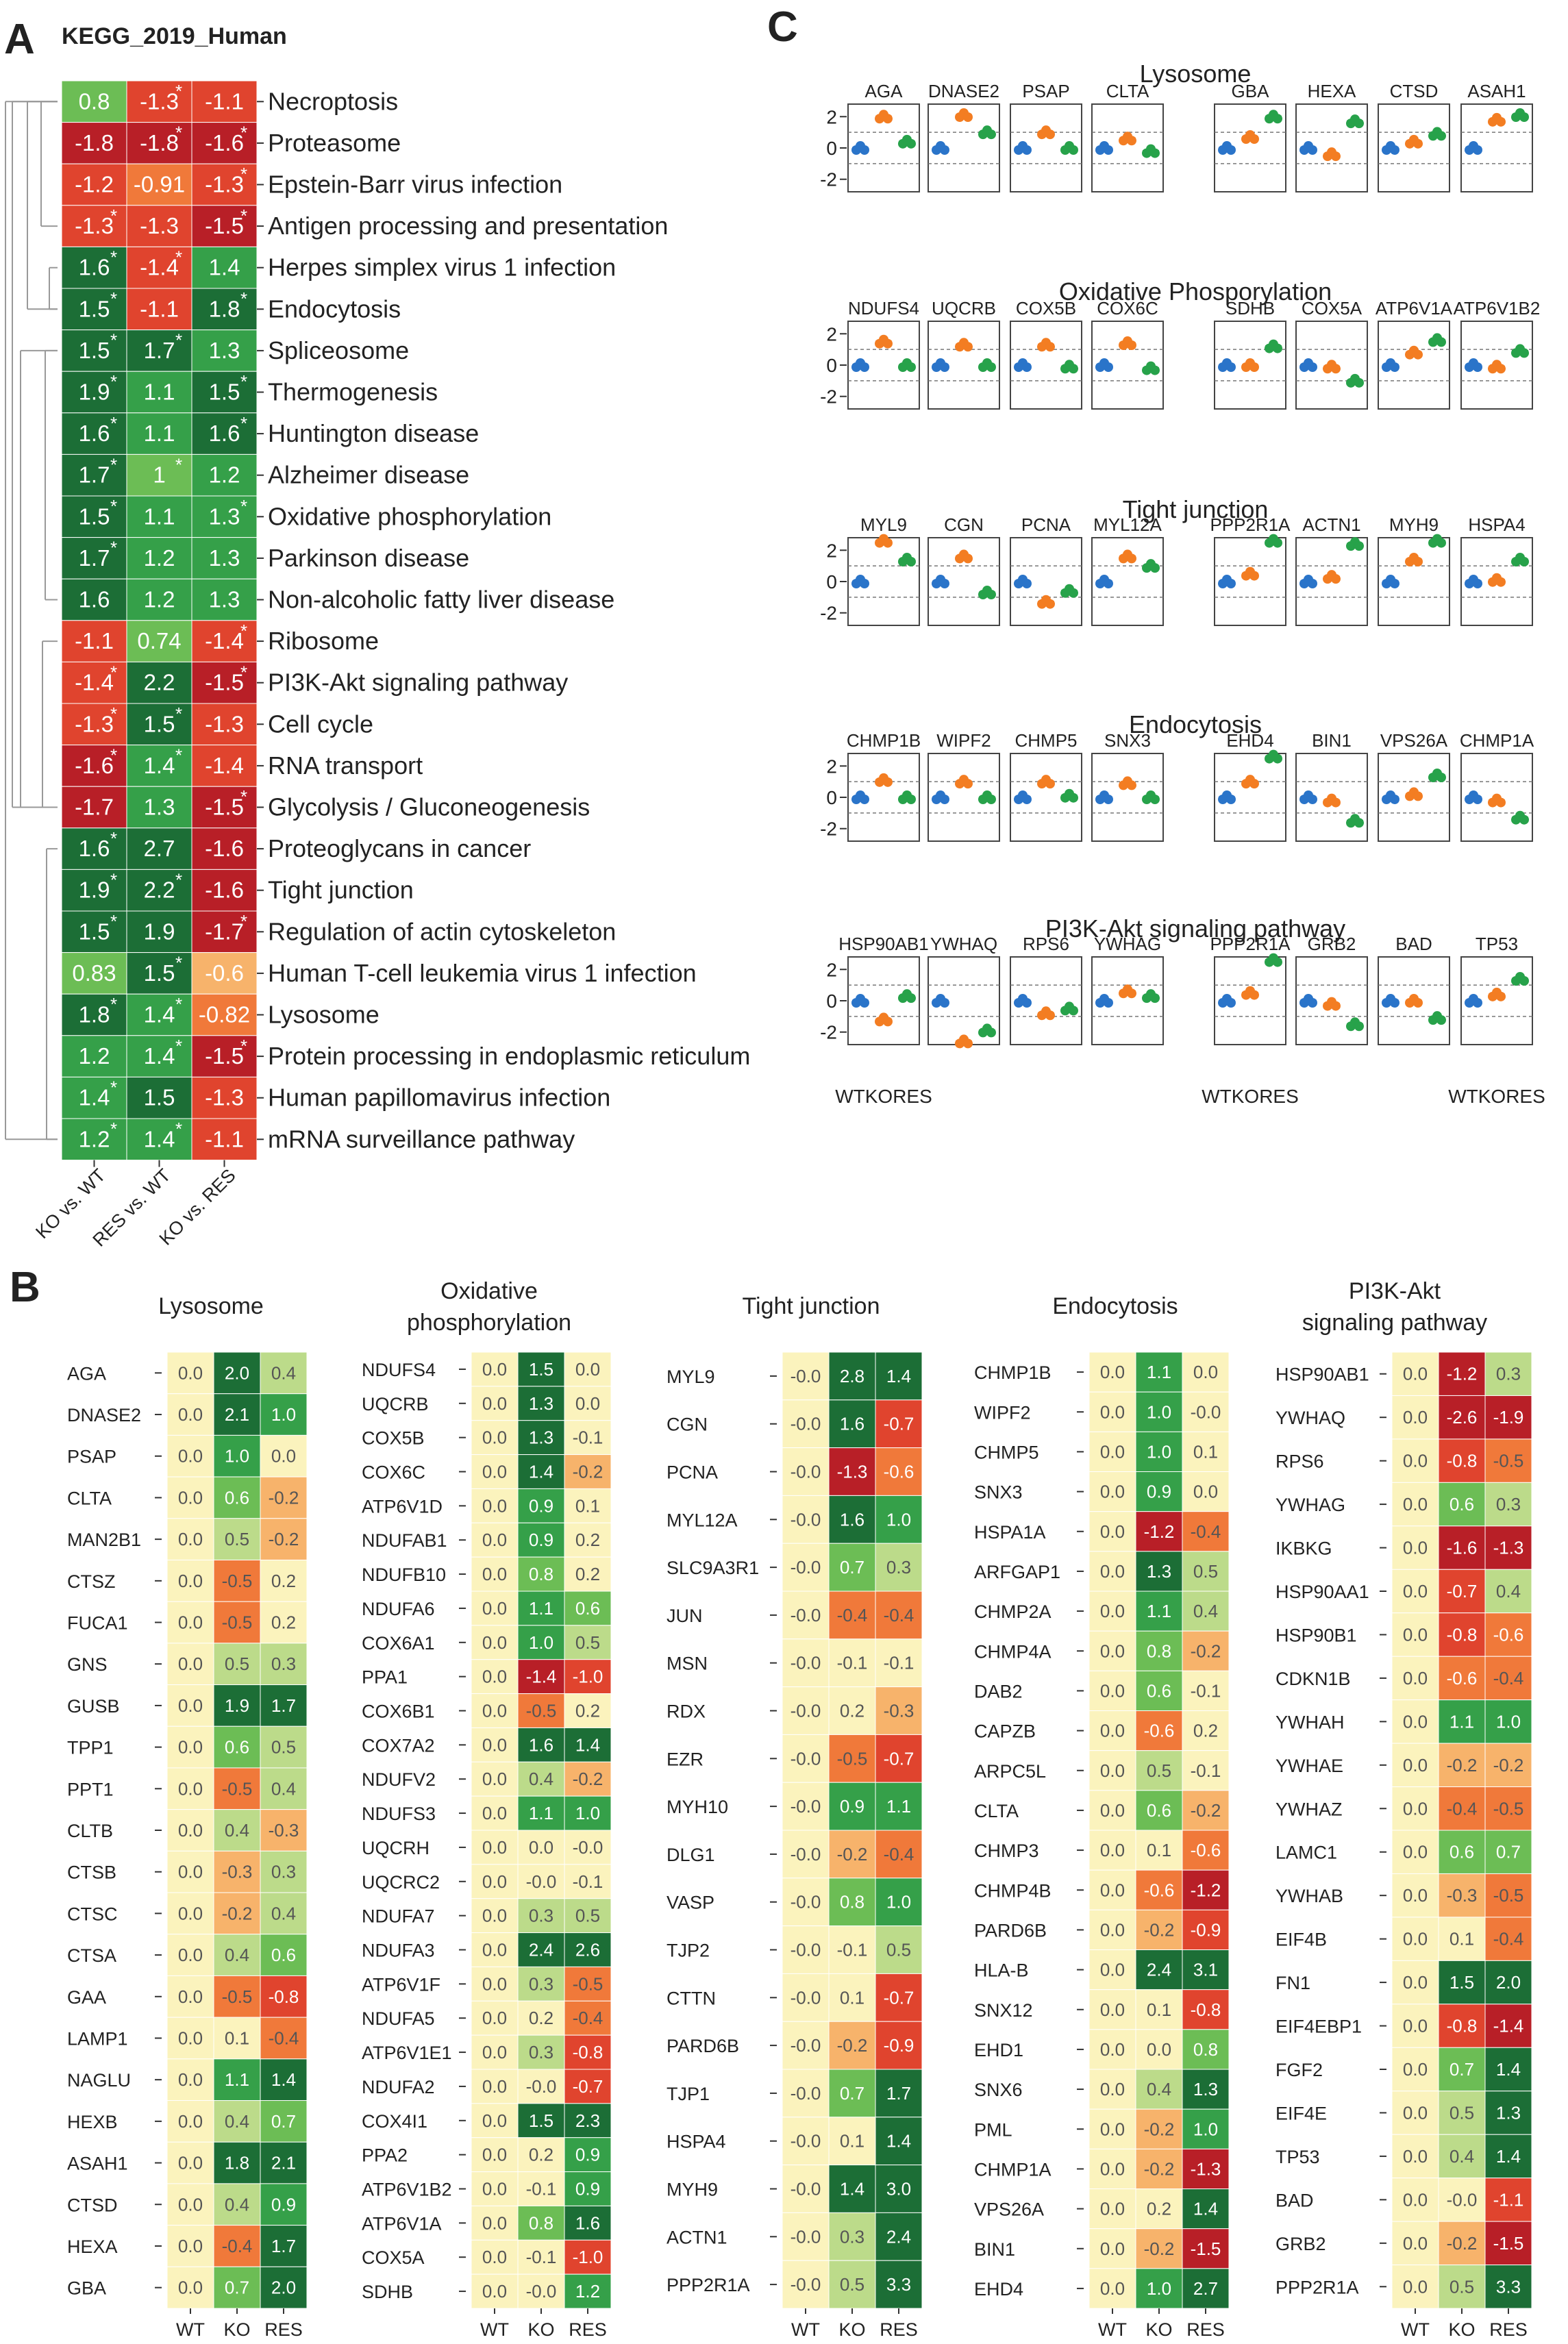 The width and height of the screenshot is (1568, 2344). What do you see at coordinates (1046, 524) in the screenshot?
I see `gene-label: PCNA` at bounding box center [1046, 524].